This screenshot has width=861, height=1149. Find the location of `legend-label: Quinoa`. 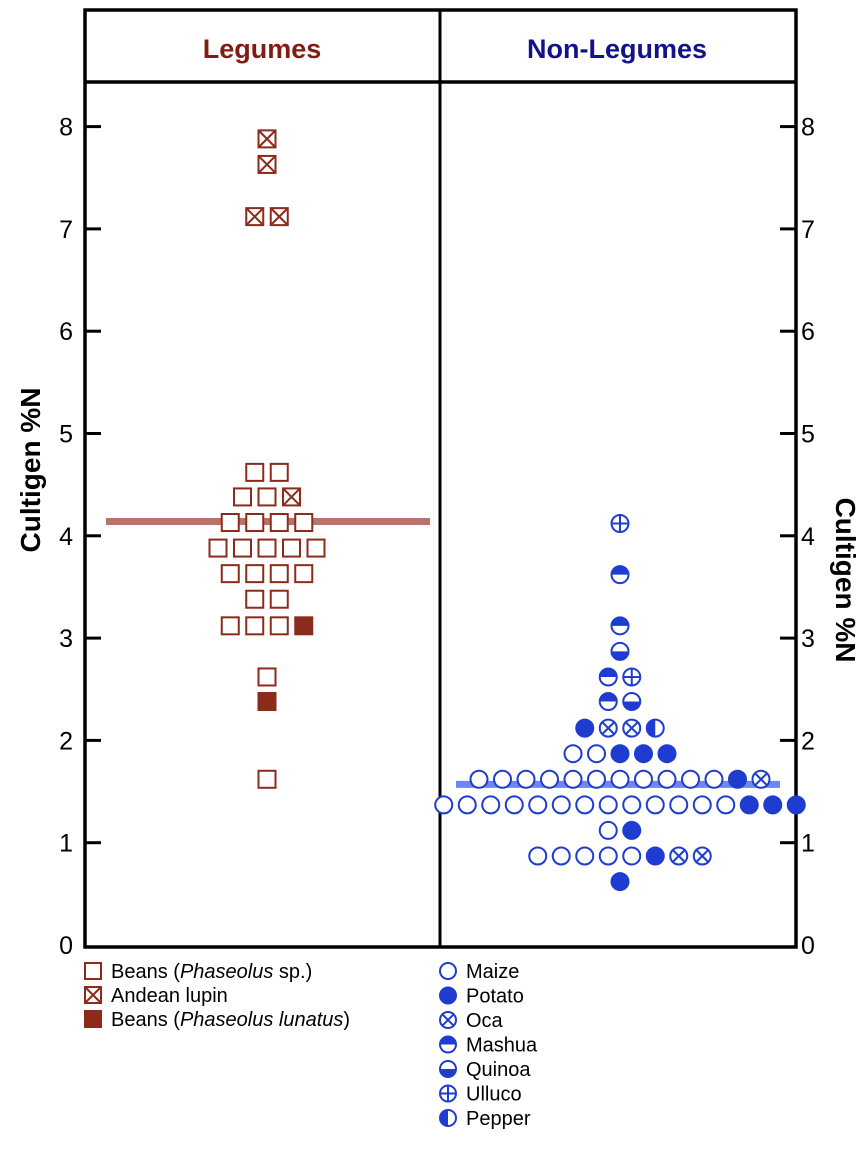

legend-label: Quinoa is located at coordinates (498, 1070).